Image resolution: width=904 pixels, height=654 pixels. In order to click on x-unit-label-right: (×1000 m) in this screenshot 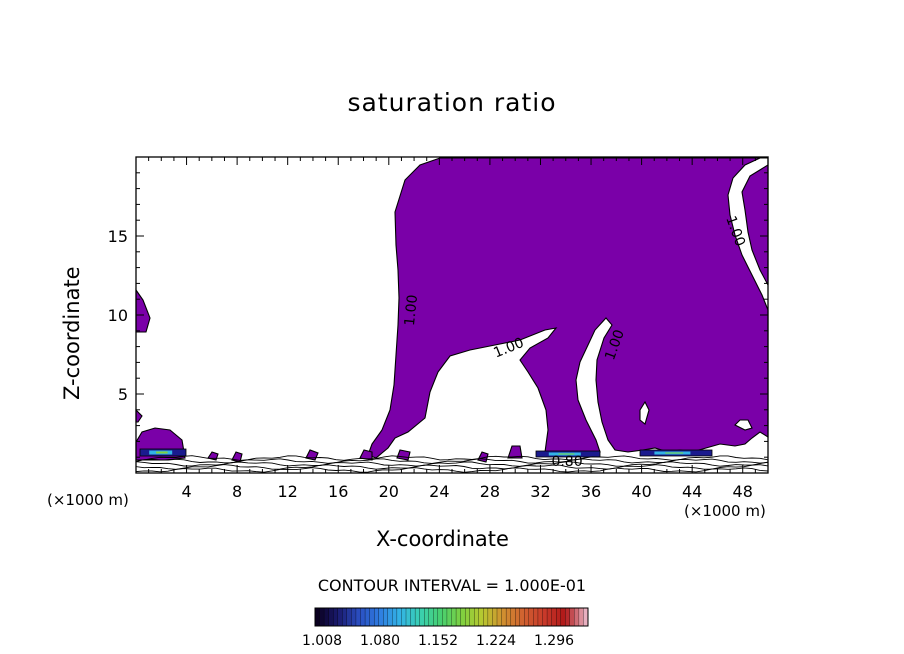, I will do `click(725, 511)`.